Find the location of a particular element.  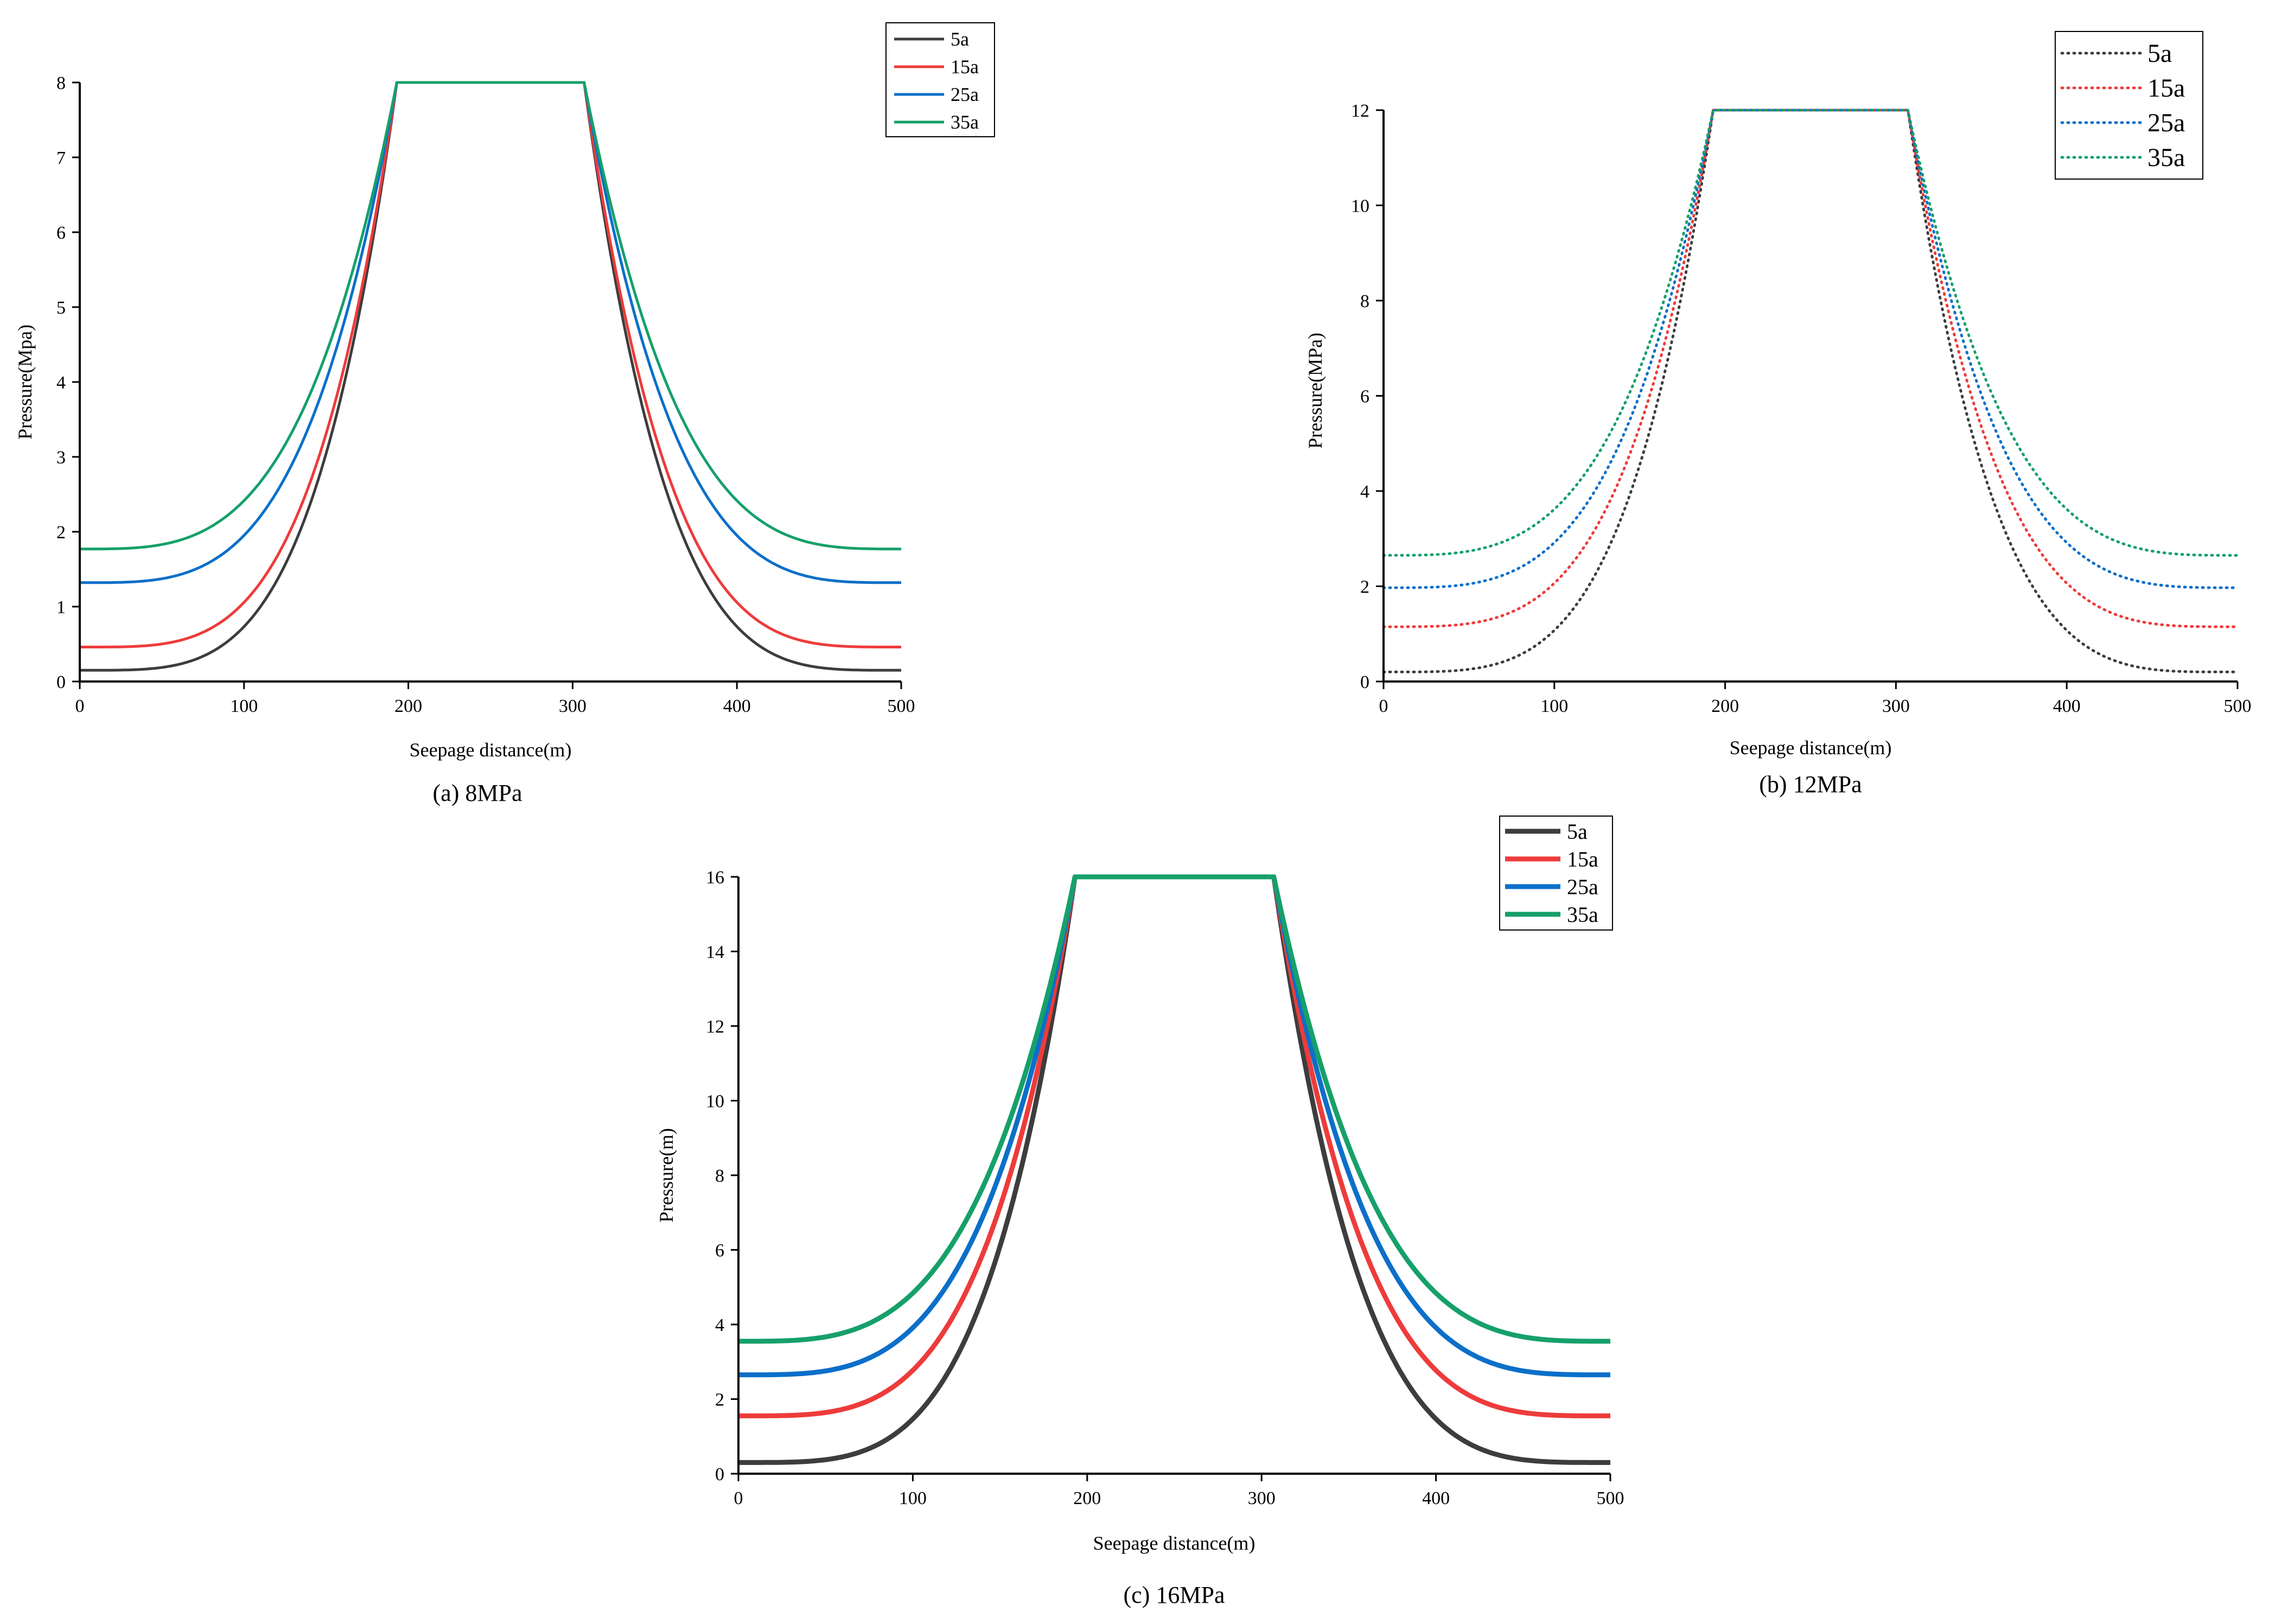

panel-a-legend: 5a 15a 25a 35a is located at coordinates (940, 79).